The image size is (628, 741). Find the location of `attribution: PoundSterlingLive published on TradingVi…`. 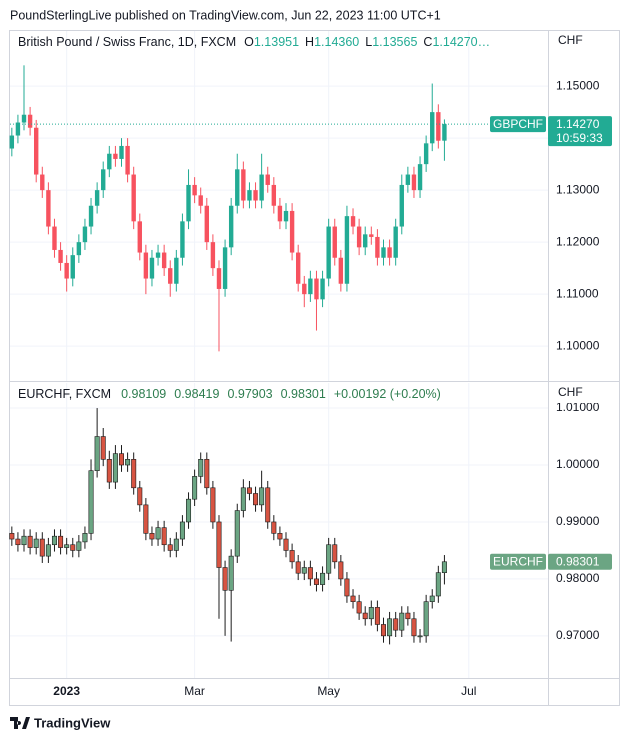

attribution: PoundSterlingLive published on TradingVi… is located at coordinates (225, 15).